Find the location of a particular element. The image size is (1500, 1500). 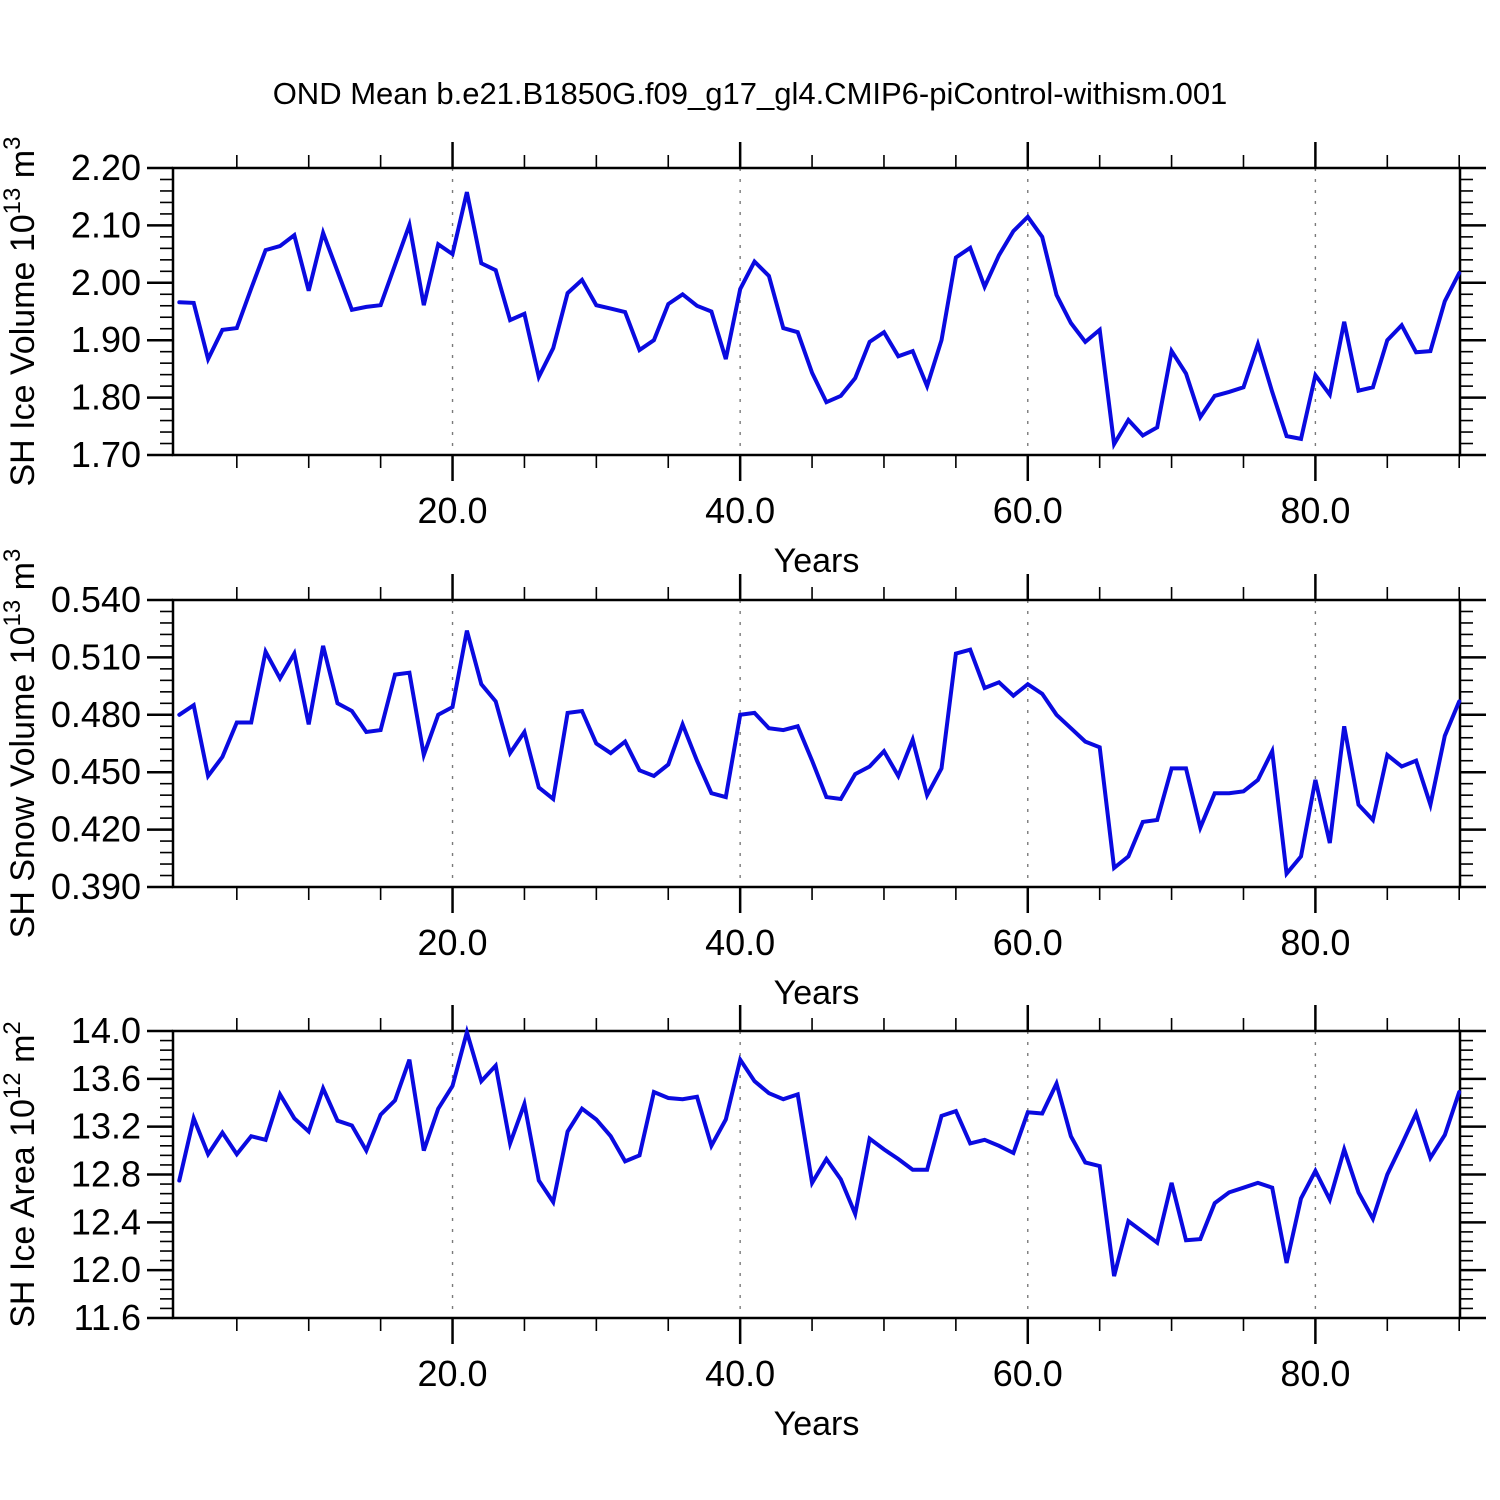

y-tick-label: 0.420 is located at coordinates (96, 829).